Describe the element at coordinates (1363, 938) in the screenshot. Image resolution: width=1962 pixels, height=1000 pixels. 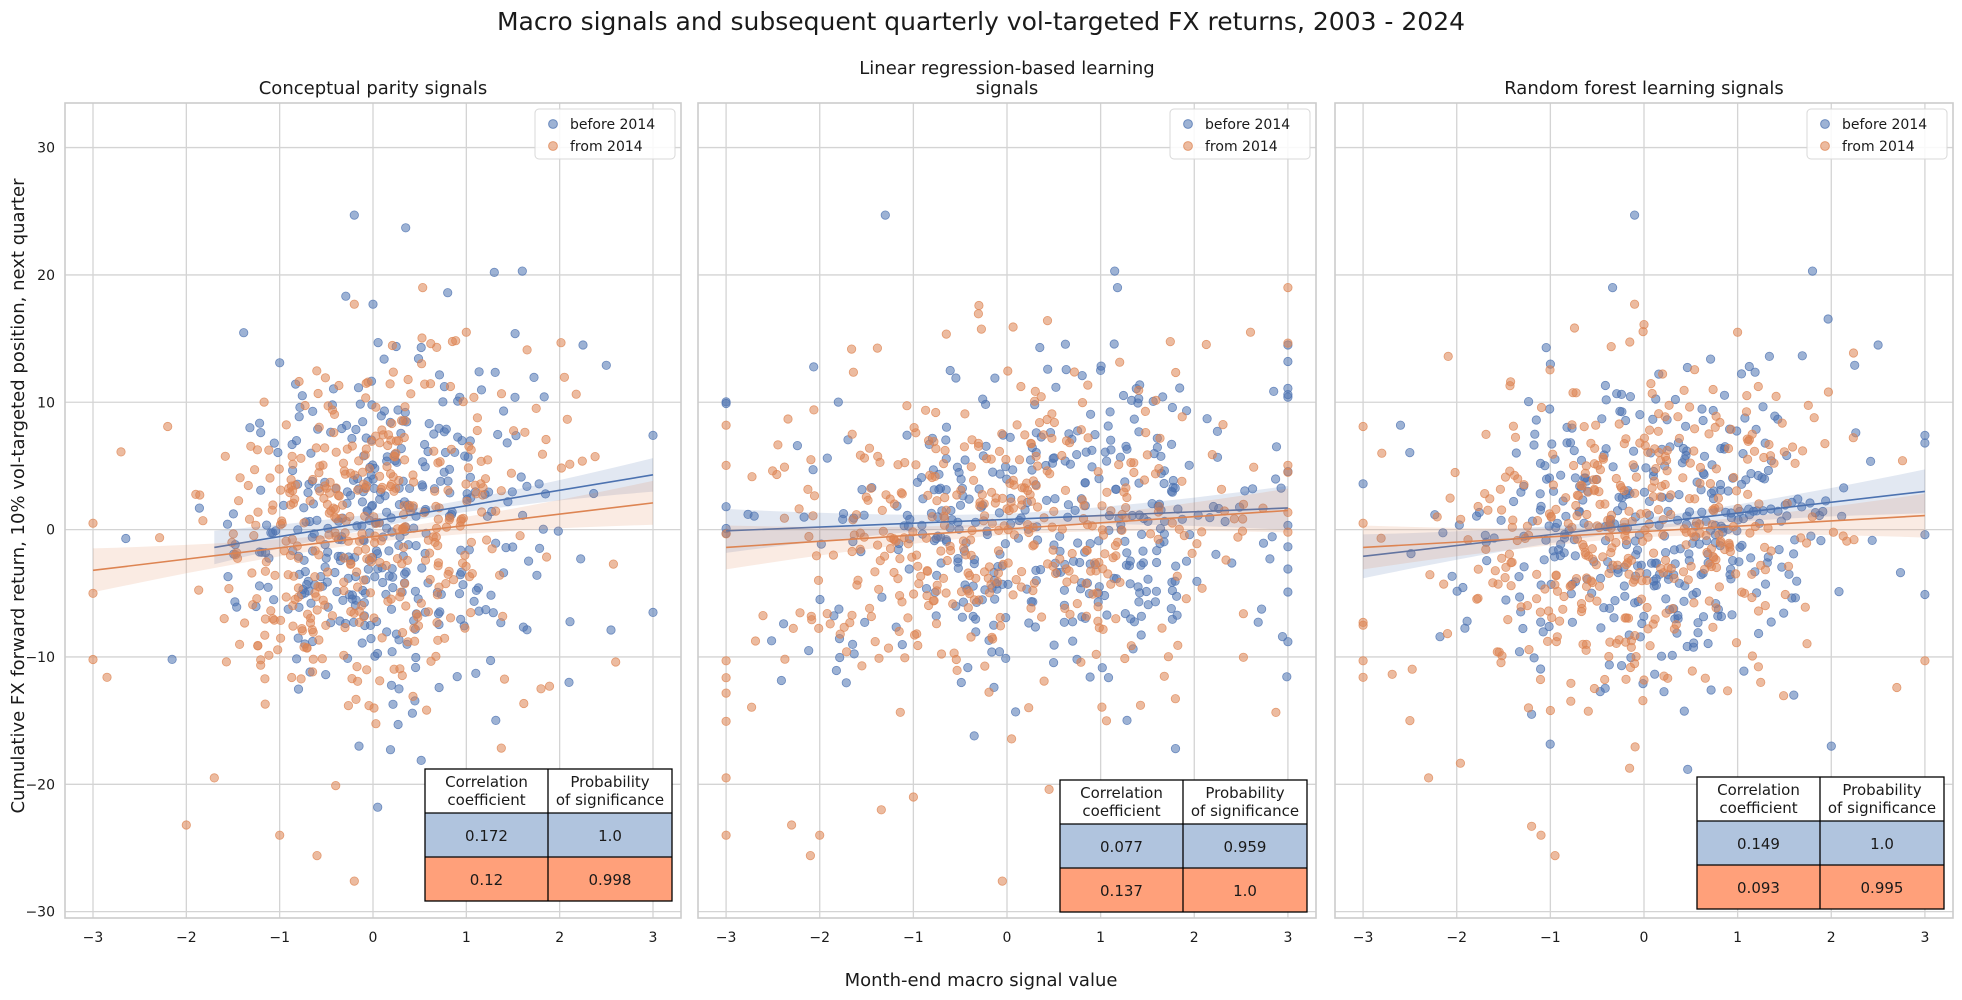
I see `x-tick-label: −3` at that location.